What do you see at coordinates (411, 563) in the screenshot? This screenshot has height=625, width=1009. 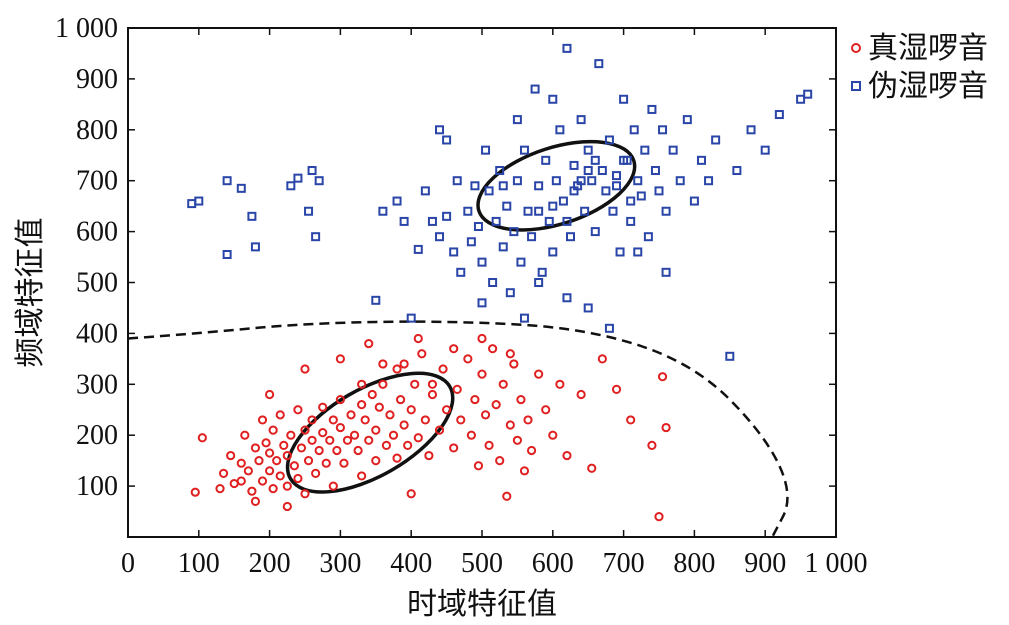 I see `x-tick-label: 400` at bounding box center [411, 563].